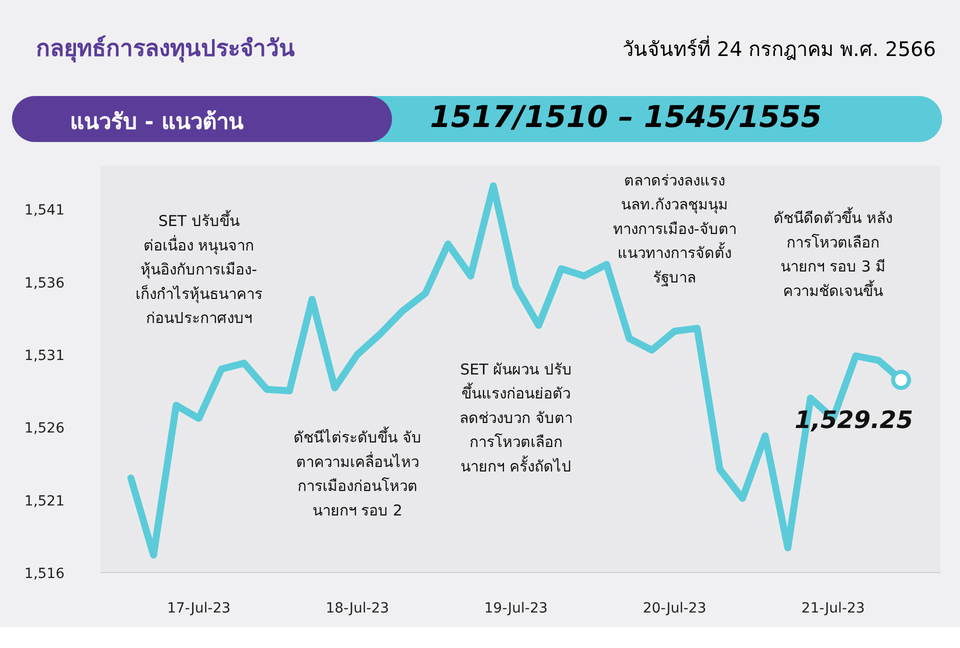 This screenshot has width=960, height=648. I want to click on x-tick-label: 18-Jul-23, so click(358, 608).